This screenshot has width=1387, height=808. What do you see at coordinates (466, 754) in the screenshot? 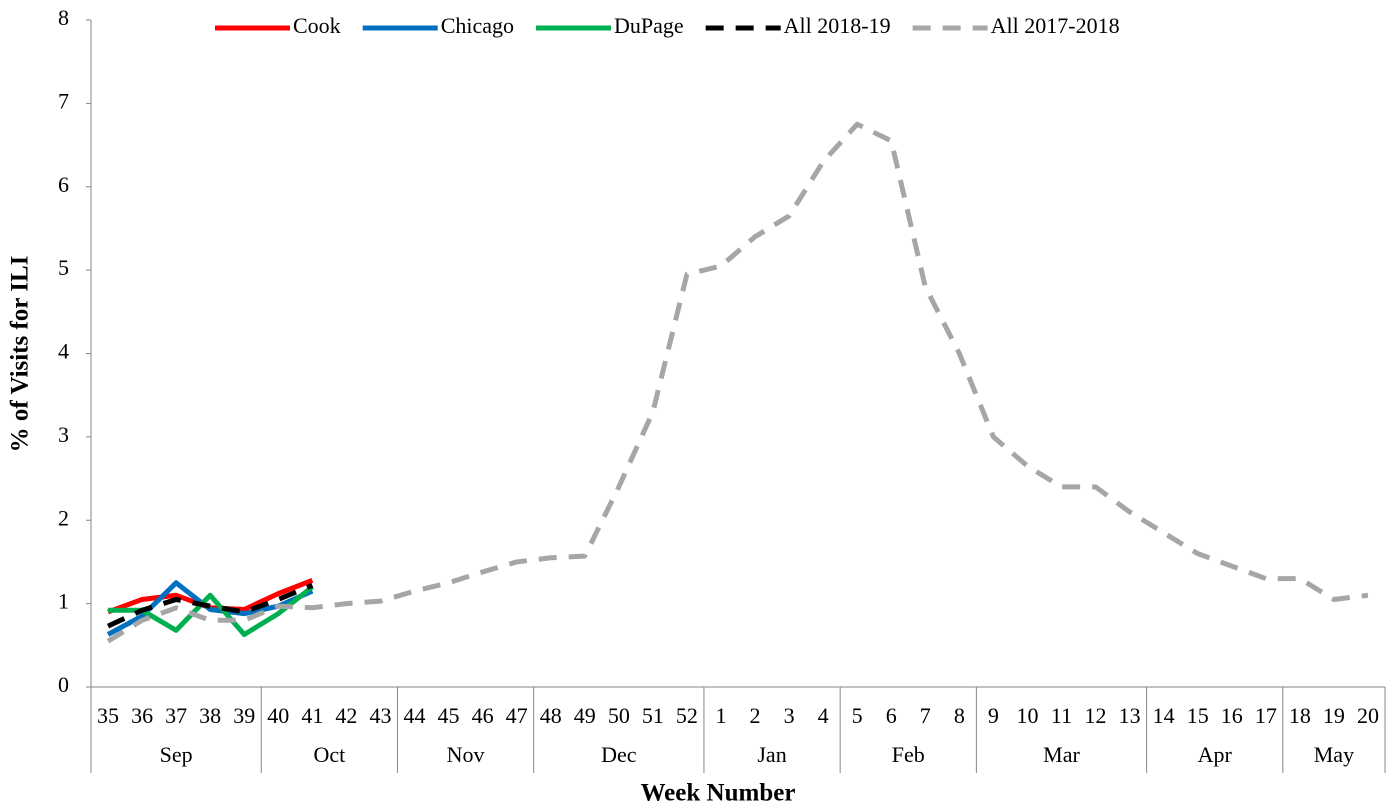
I see `x-group-label: Nov` at bounding box center [466, 754].